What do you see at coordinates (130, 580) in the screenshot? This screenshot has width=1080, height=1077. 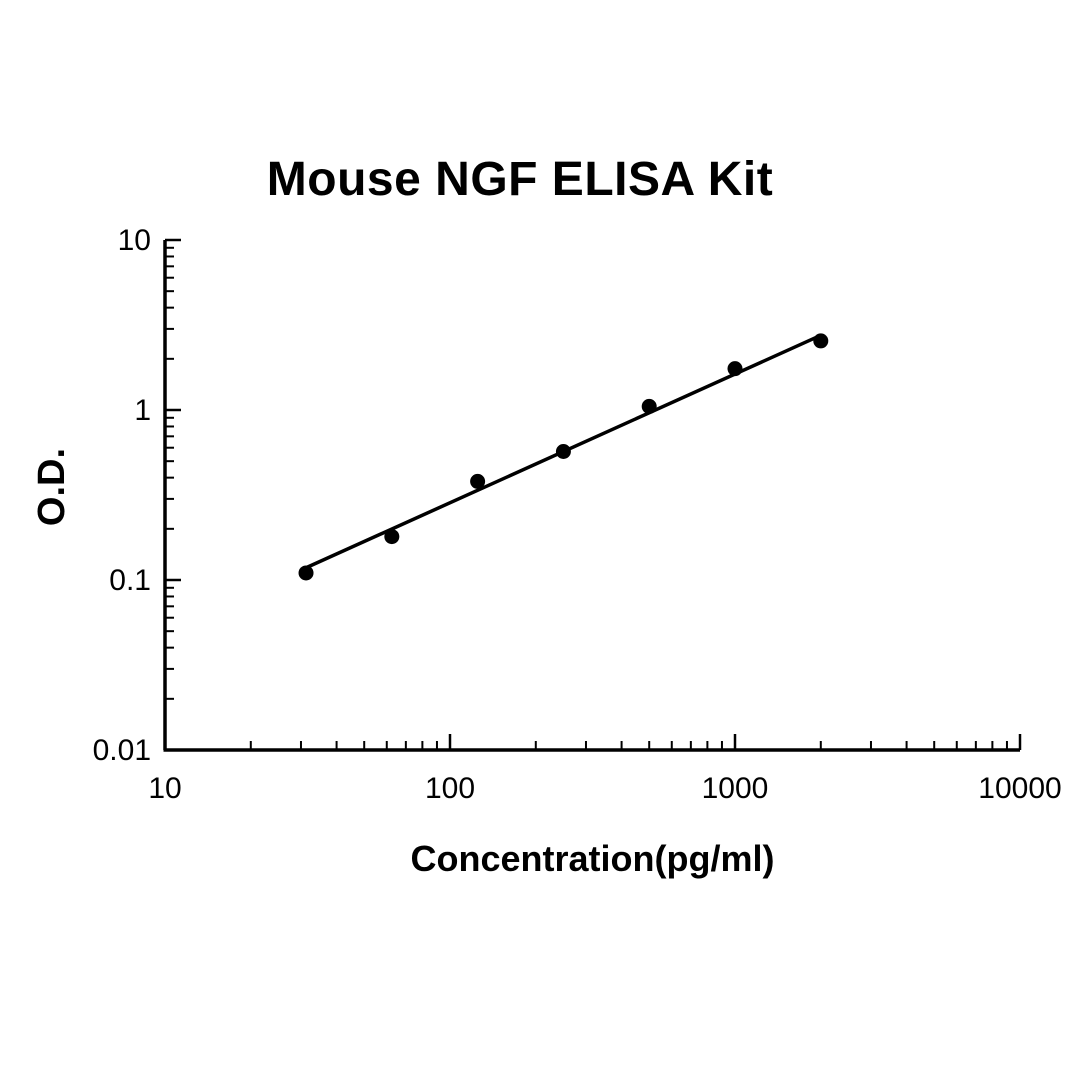 I see `y-tick-label: 0.1` at bounding box center [130, 580].